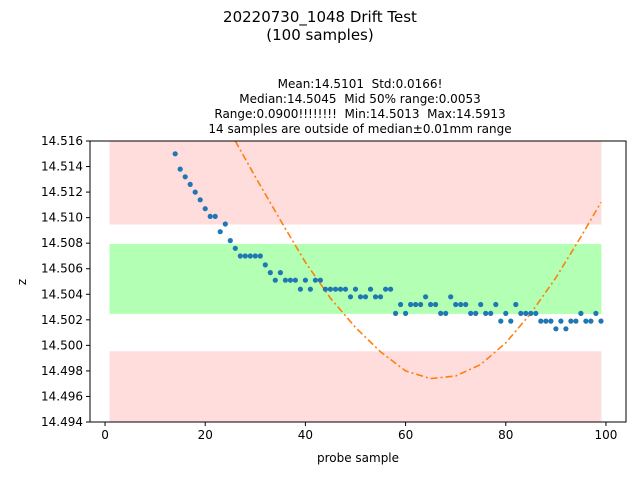 The width and height of the screenshot is (640, 480). I want to click on y-tick-label: 14.512, so click(62, 192).